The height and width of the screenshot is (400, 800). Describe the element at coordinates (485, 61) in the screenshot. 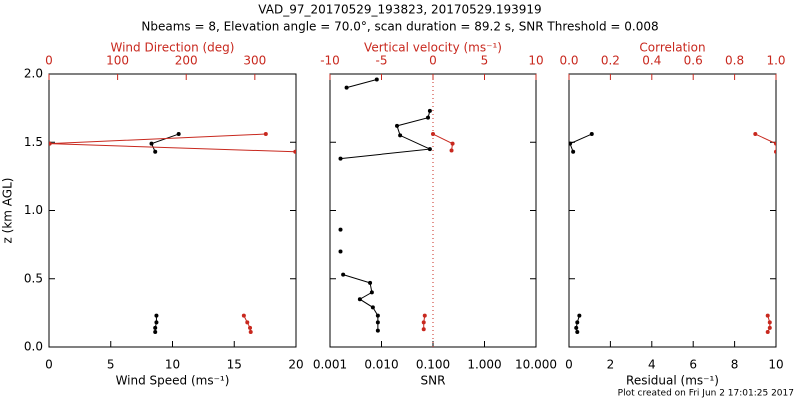

I see `x2-tick-label: 5` at that location.